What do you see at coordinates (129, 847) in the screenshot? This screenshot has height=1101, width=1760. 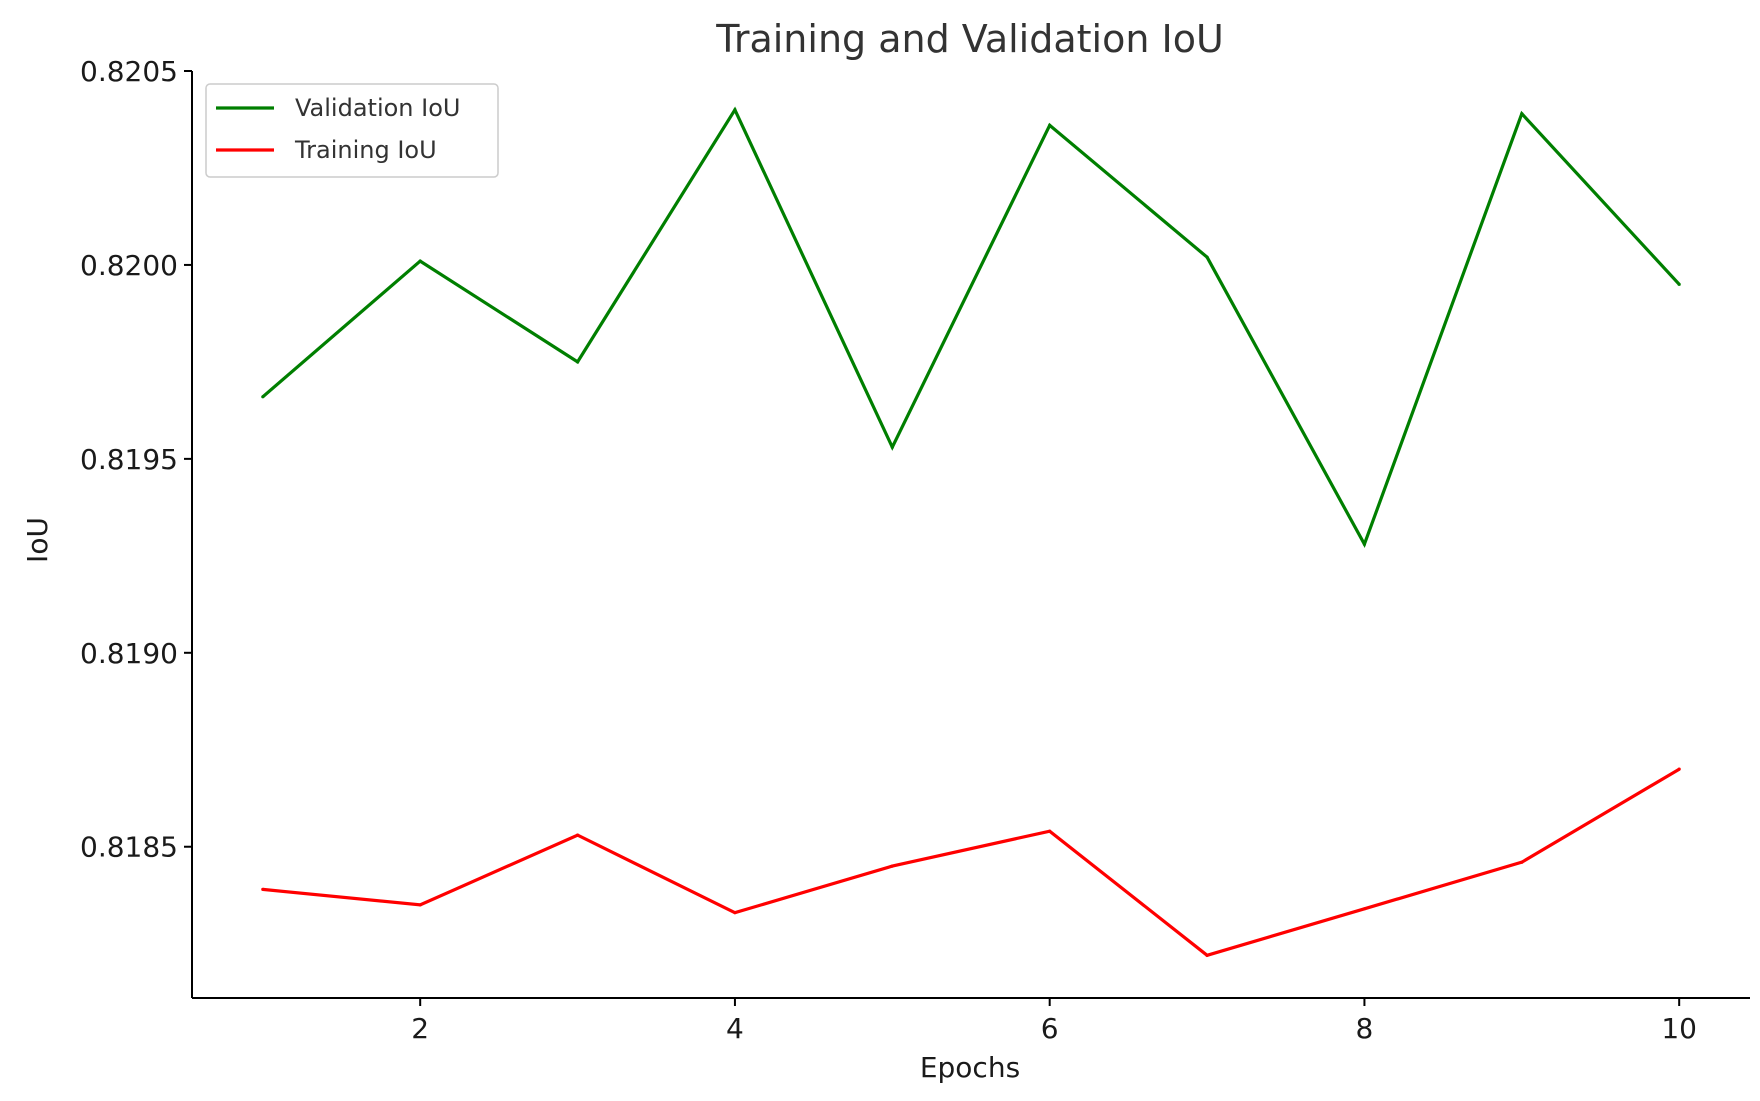 I see `y-tick-label: 0.8185` at bounding box center [129, 847].